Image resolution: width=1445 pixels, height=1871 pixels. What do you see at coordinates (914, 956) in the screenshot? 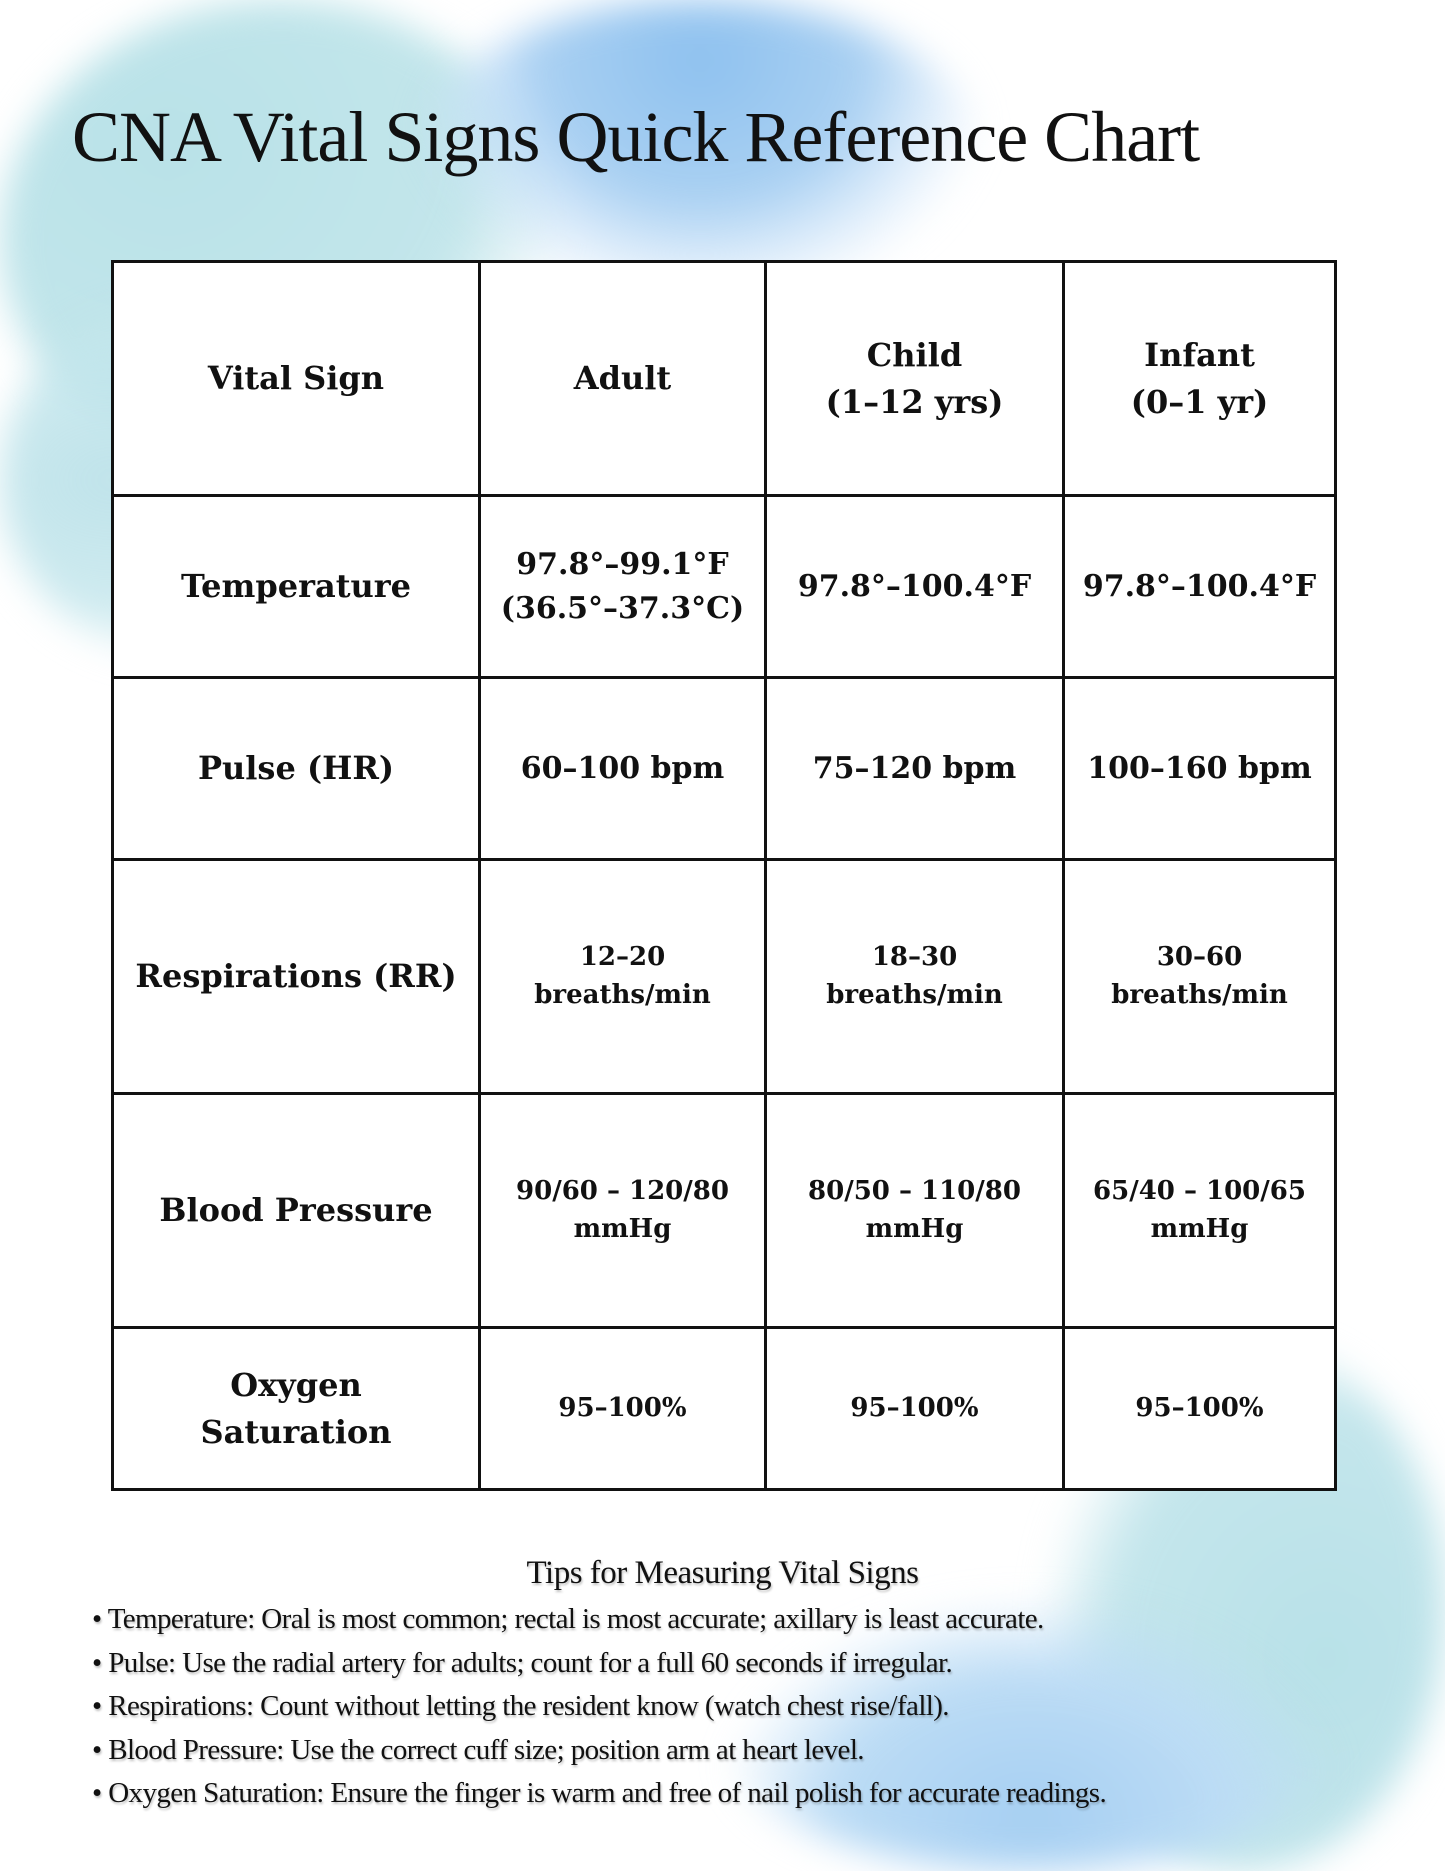
I see `cell-text: 18–30` at bounding box center [914, 956].